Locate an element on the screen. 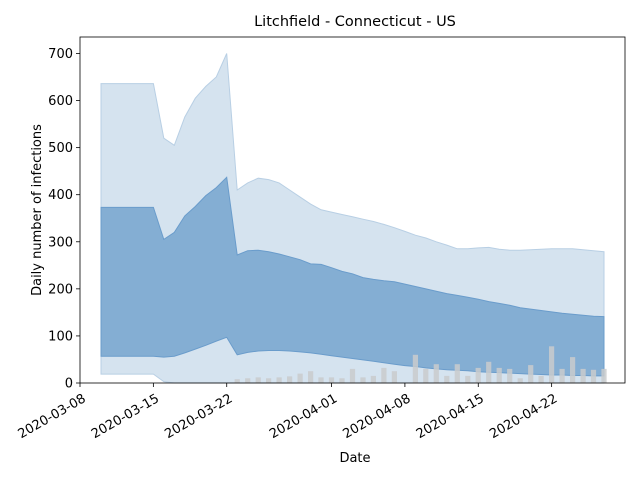 Image resolution: width=640 pixels, height=480 pixels. x-tick-label: 2020-04-22 is located at coordinates (523, 416).